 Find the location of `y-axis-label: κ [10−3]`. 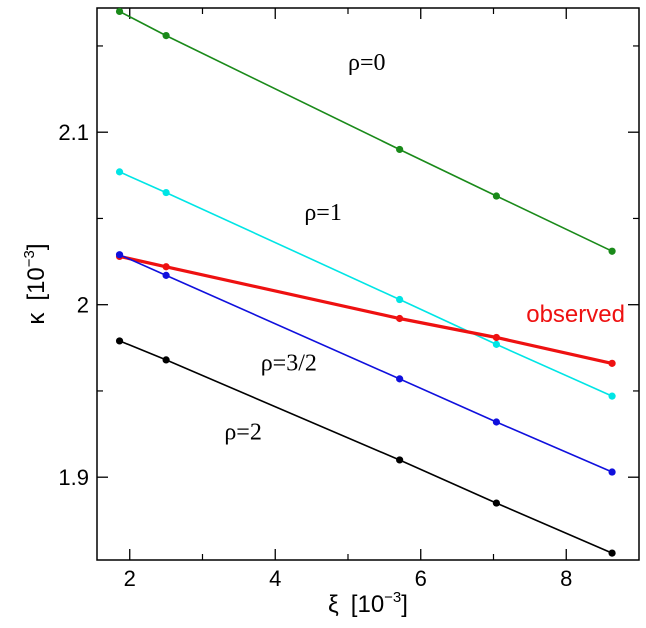

y-axis-label: κ [10−3] is located at coordinates (35, 283).